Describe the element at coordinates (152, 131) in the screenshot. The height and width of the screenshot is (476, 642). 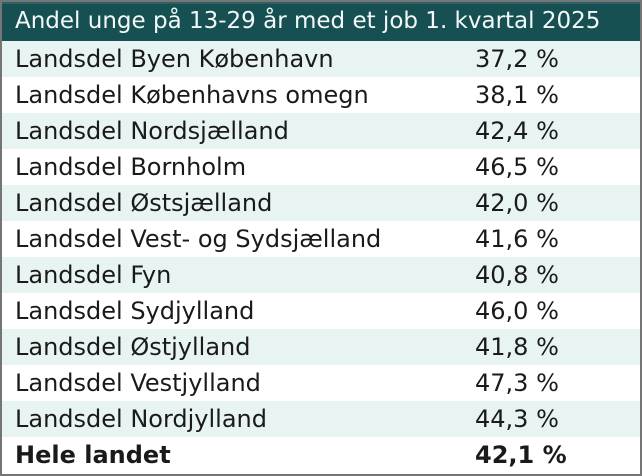
I see `row-label: Landsdel Nordsjælland` at that location.